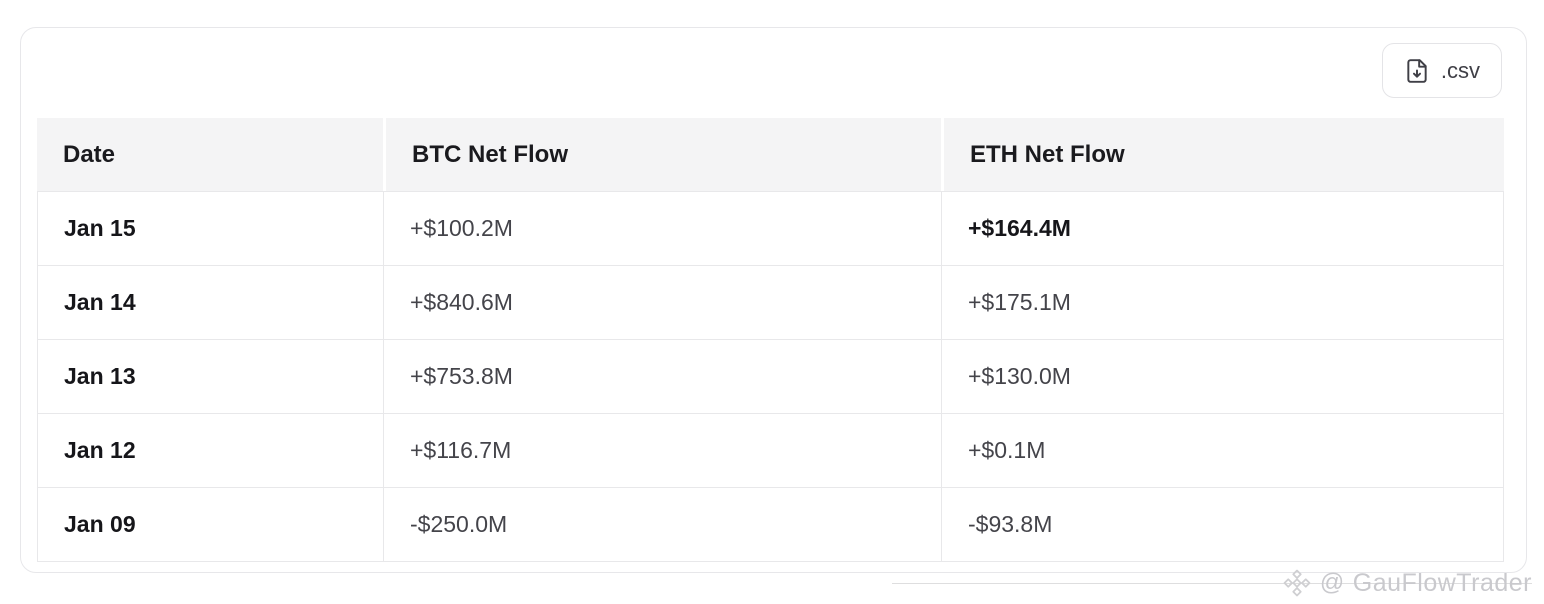  I want to click on btc-net-flow-cell: +$116.7M, so click(662, 451).